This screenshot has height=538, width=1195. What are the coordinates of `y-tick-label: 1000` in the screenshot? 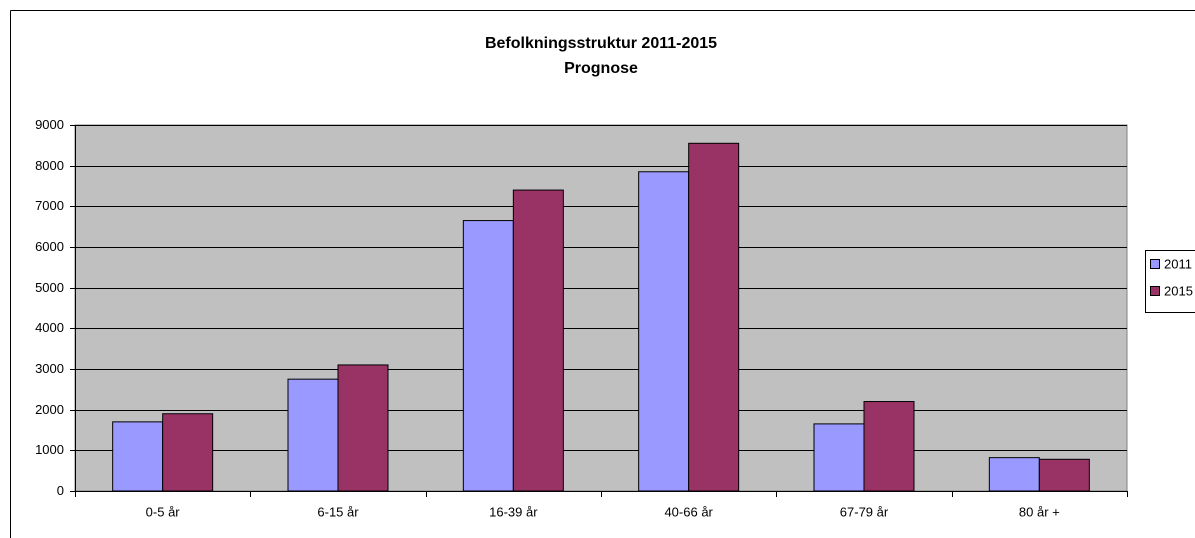 It's located at (49, 449).